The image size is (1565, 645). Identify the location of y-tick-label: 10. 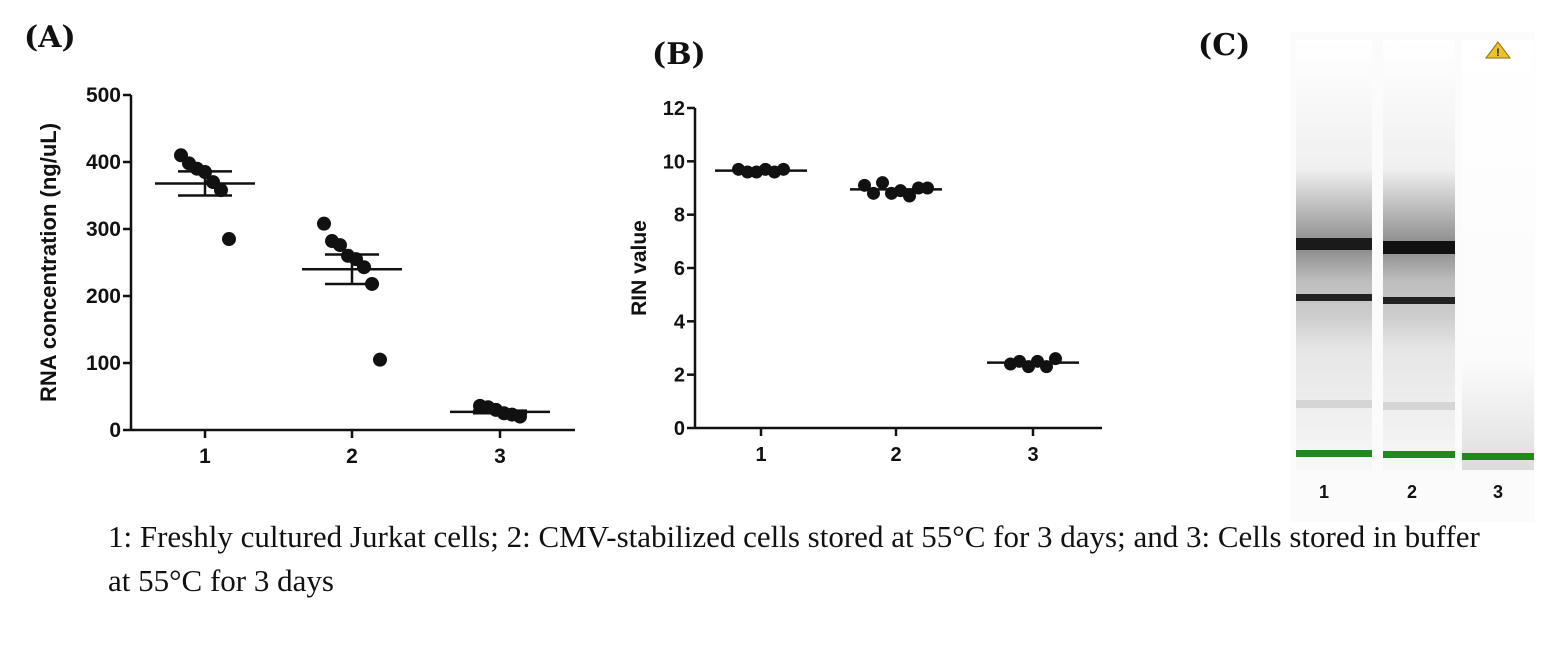
(674, 162).